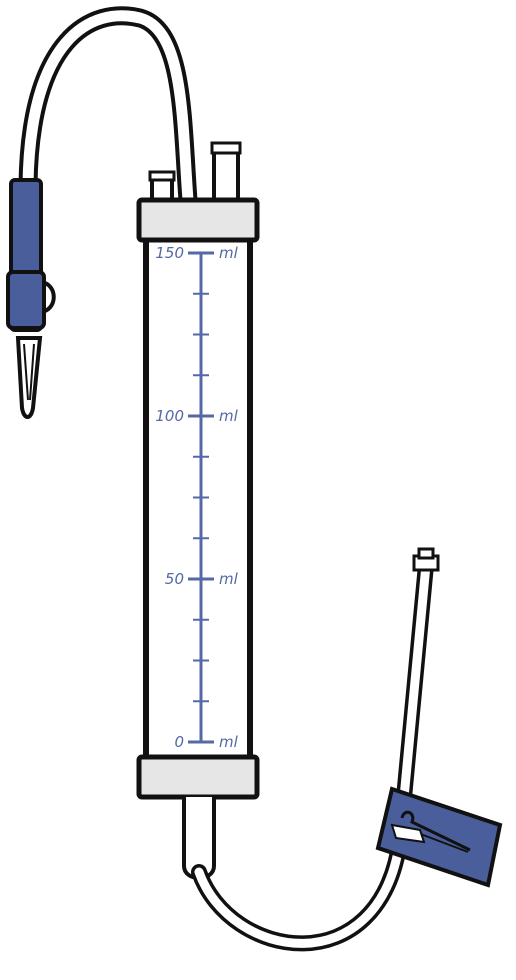 The width and height of the screenshot is (516, 980). Describe the element at coordinates (439, 837) in the screenshot. I see `roller-clamp-icon` at that location.